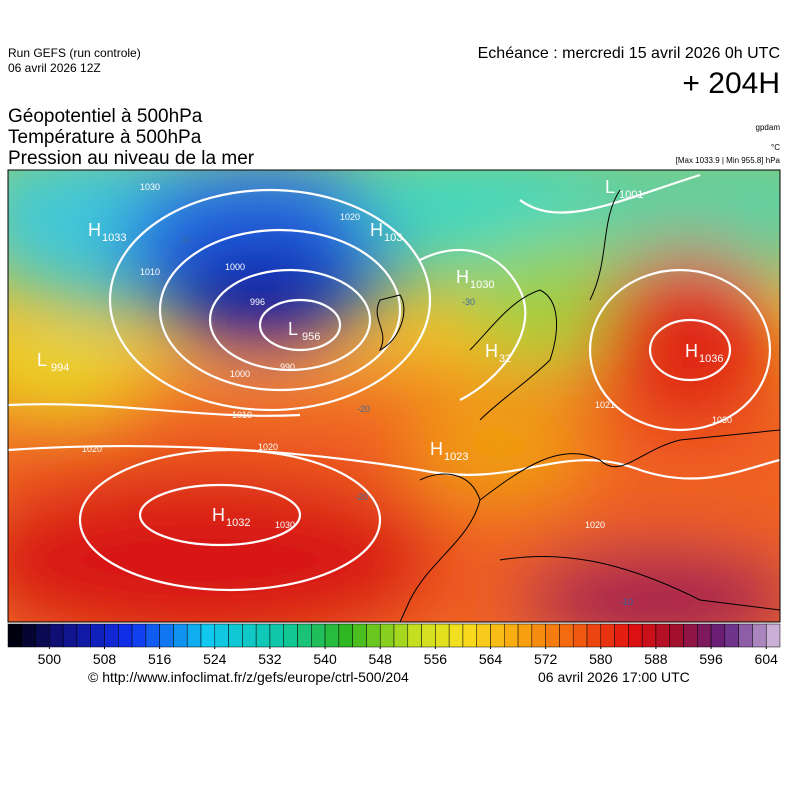 The height and width of the screenshot is (789, 788). I want to click on system-value: 32, so click(505, 359).